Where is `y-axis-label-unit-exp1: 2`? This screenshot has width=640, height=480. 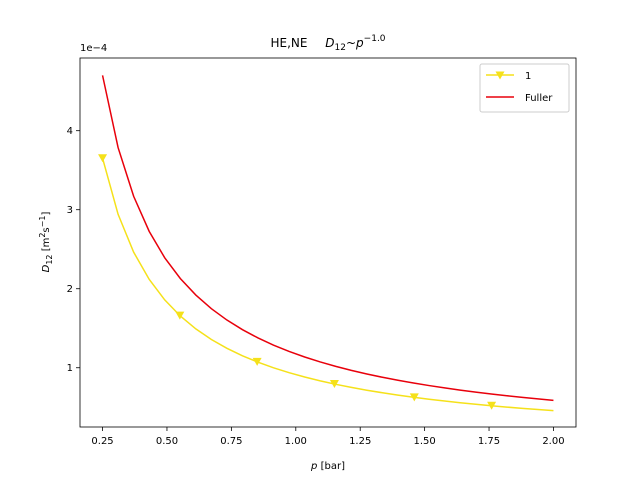 y-axis-label-unit-exp1: 2 is located at coordinates (42, 235).